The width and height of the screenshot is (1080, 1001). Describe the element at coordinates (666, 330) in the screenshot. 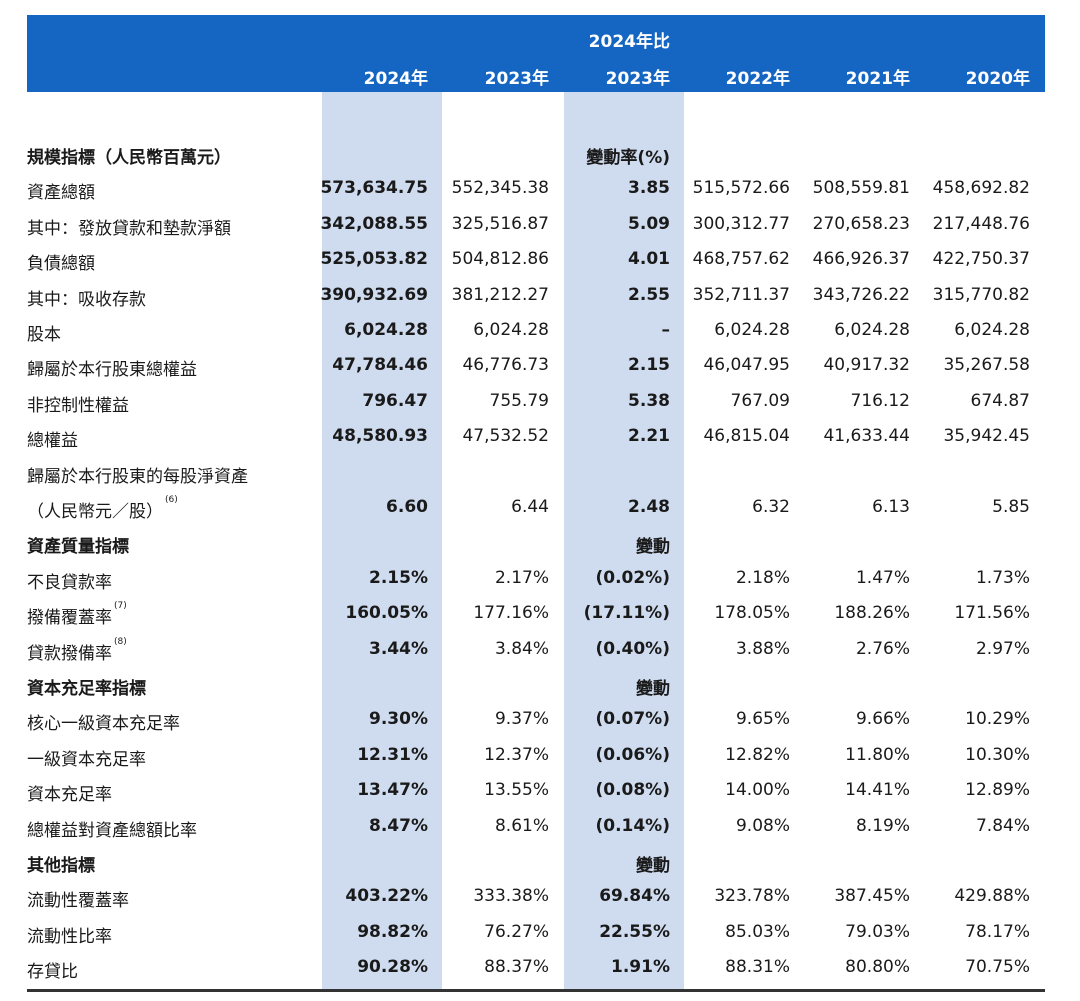

I see `cell-change: –` at that location.